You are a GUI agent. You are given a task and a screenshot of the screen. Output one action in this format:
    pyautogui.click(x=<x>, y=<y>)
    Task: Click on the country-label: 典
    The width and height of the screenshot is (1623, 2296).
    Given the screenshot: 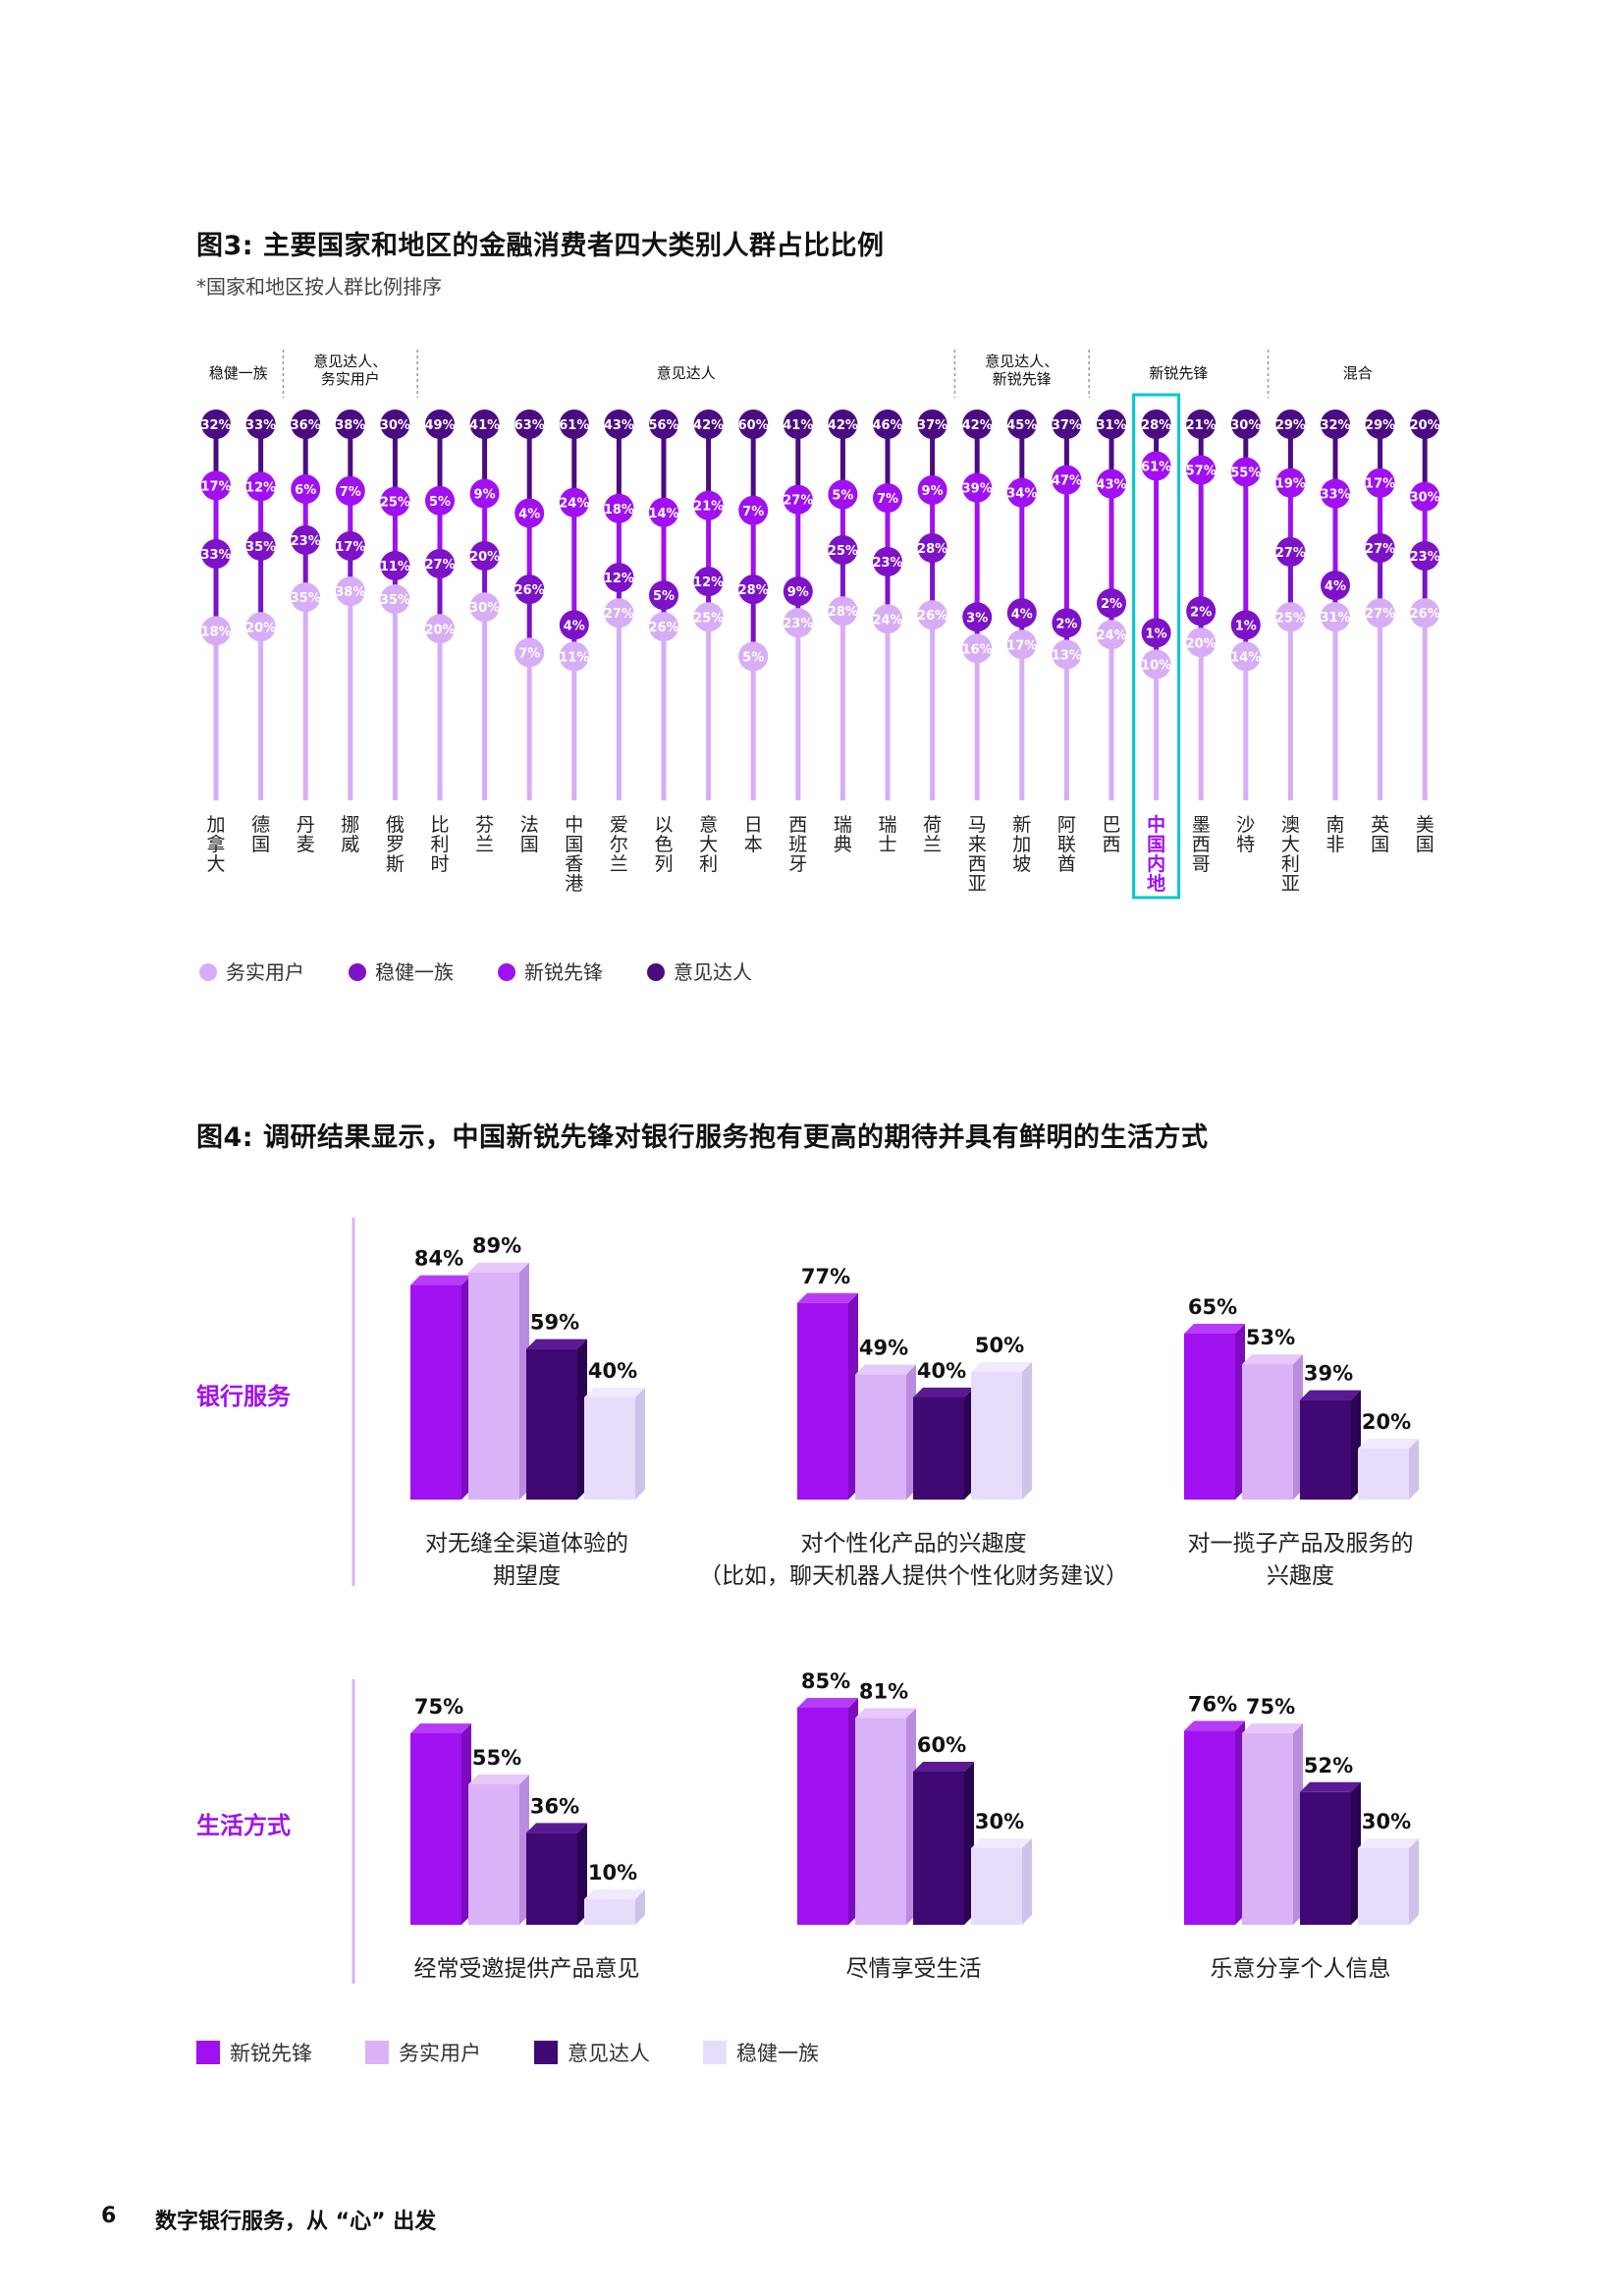 What is the action you would take?
    pyautogui.click(x=843, y=844)
    